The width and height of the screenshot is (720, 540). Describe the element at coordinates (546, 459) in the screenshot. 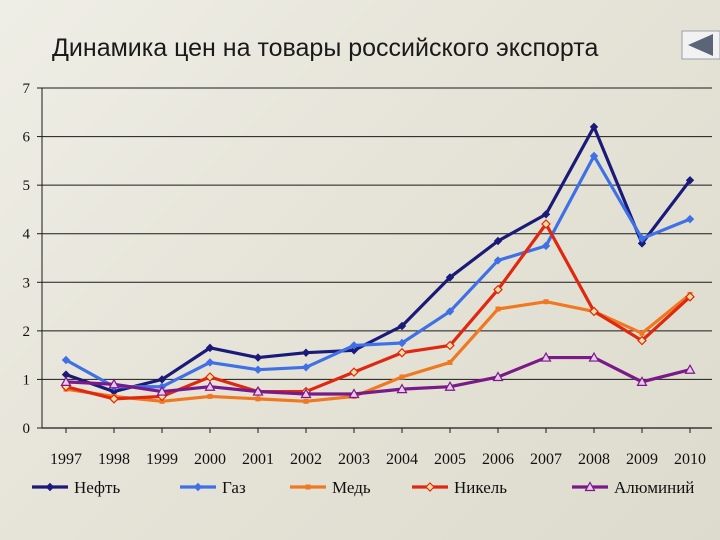

I see `x-tick-label: 2007` at that location.